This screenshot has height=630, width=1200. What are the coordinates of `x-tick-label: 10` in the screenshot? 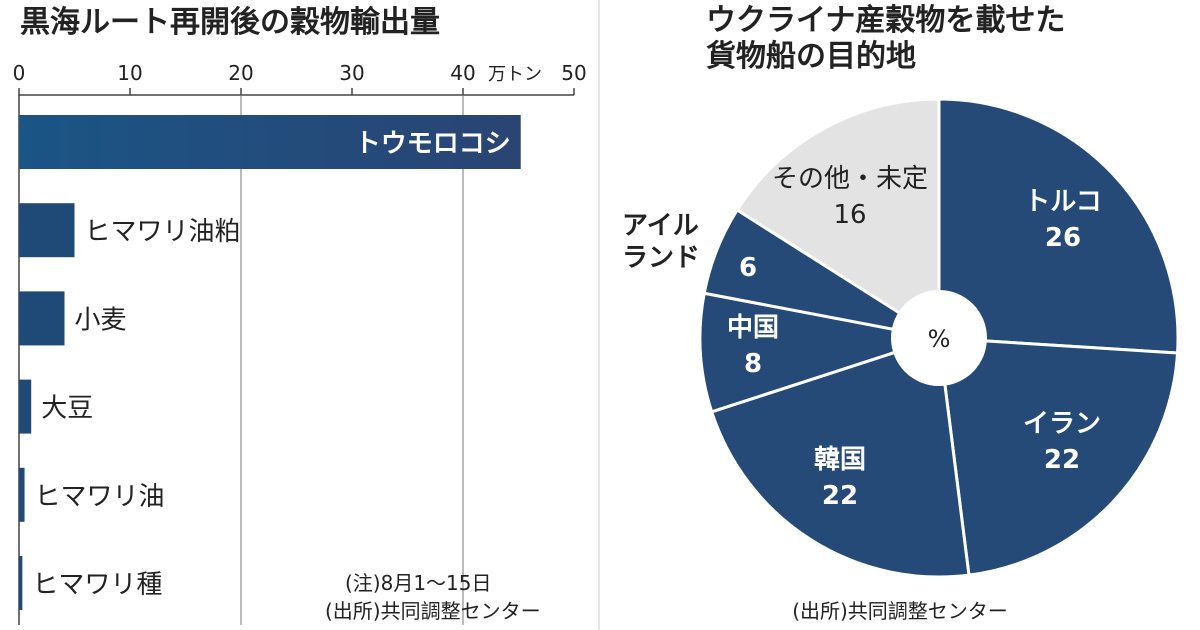 It's located at (129, 73).